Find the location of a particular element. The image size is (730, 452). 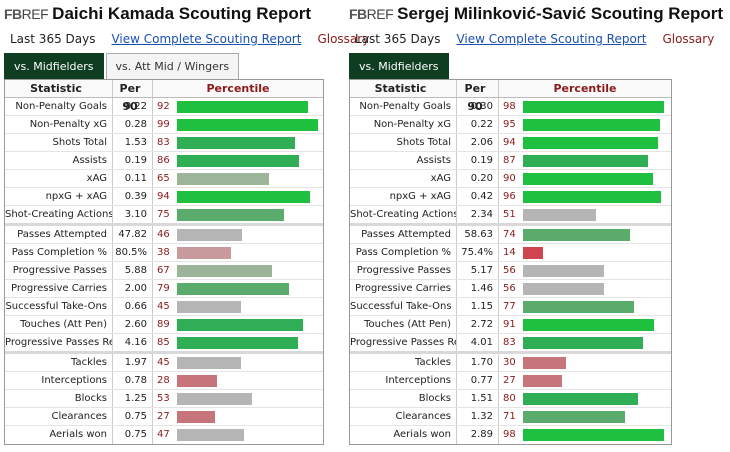

table-row: Assists 0.19 86 is located at coordinates (164, 161).